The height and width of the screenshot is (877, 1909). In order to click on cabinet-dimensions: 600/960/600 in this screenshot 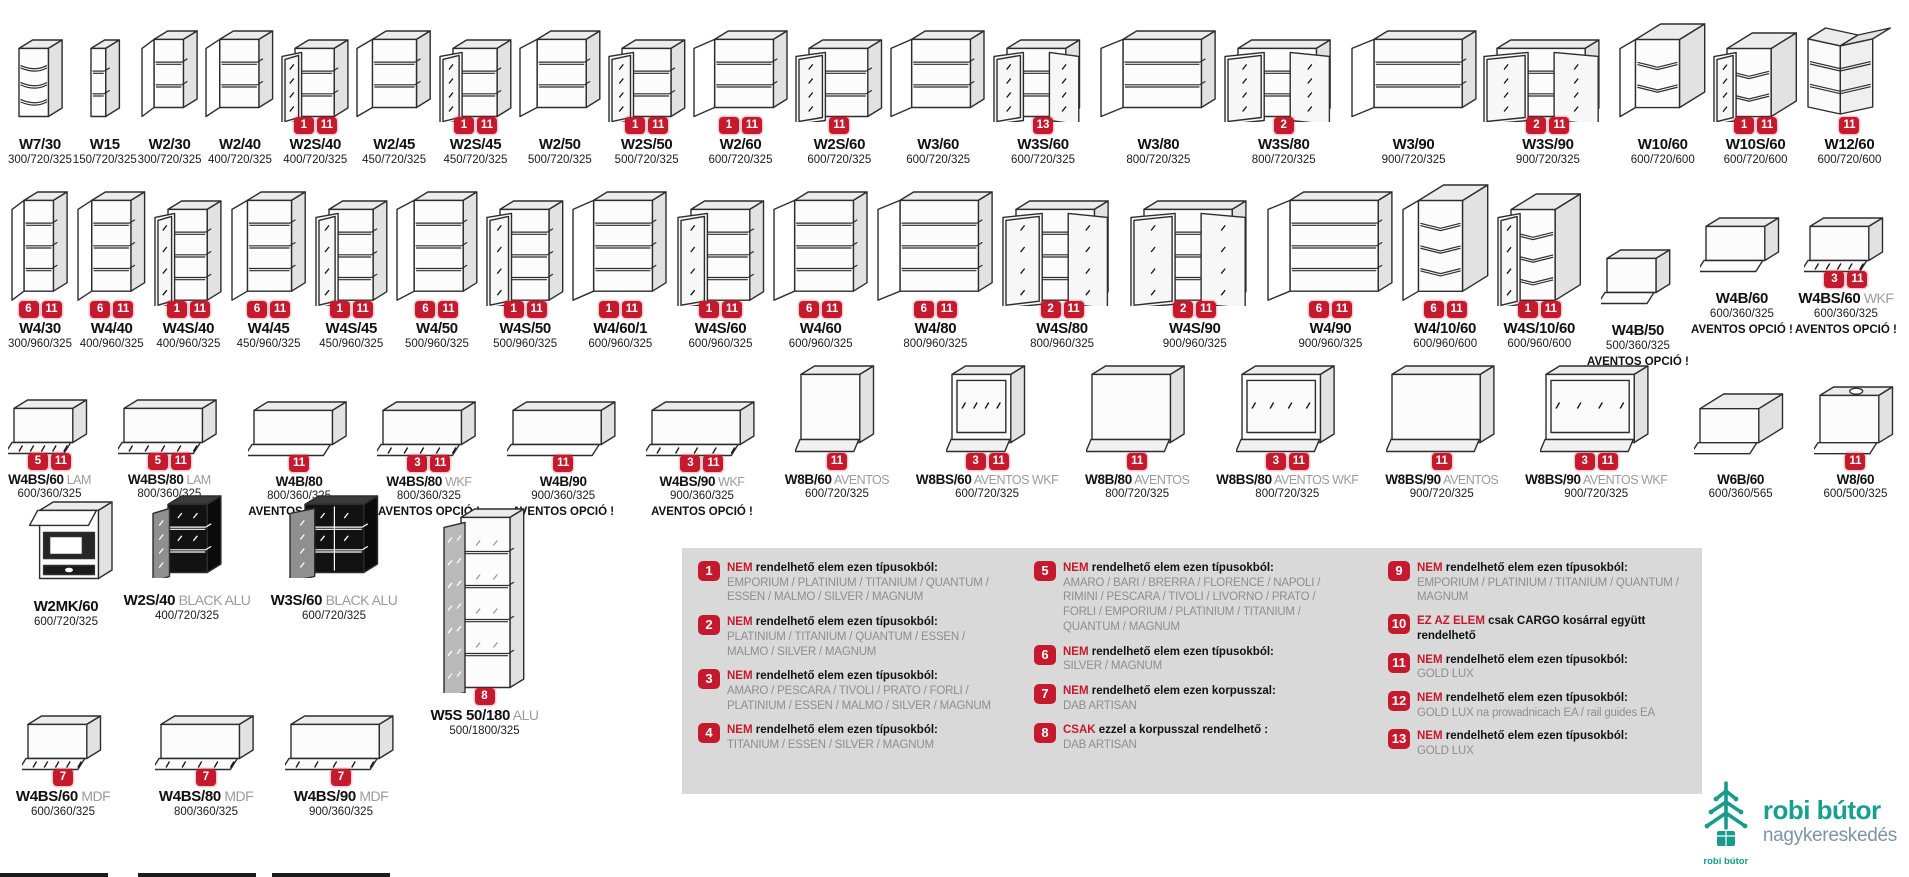, I will do `click(1539, 344)`.